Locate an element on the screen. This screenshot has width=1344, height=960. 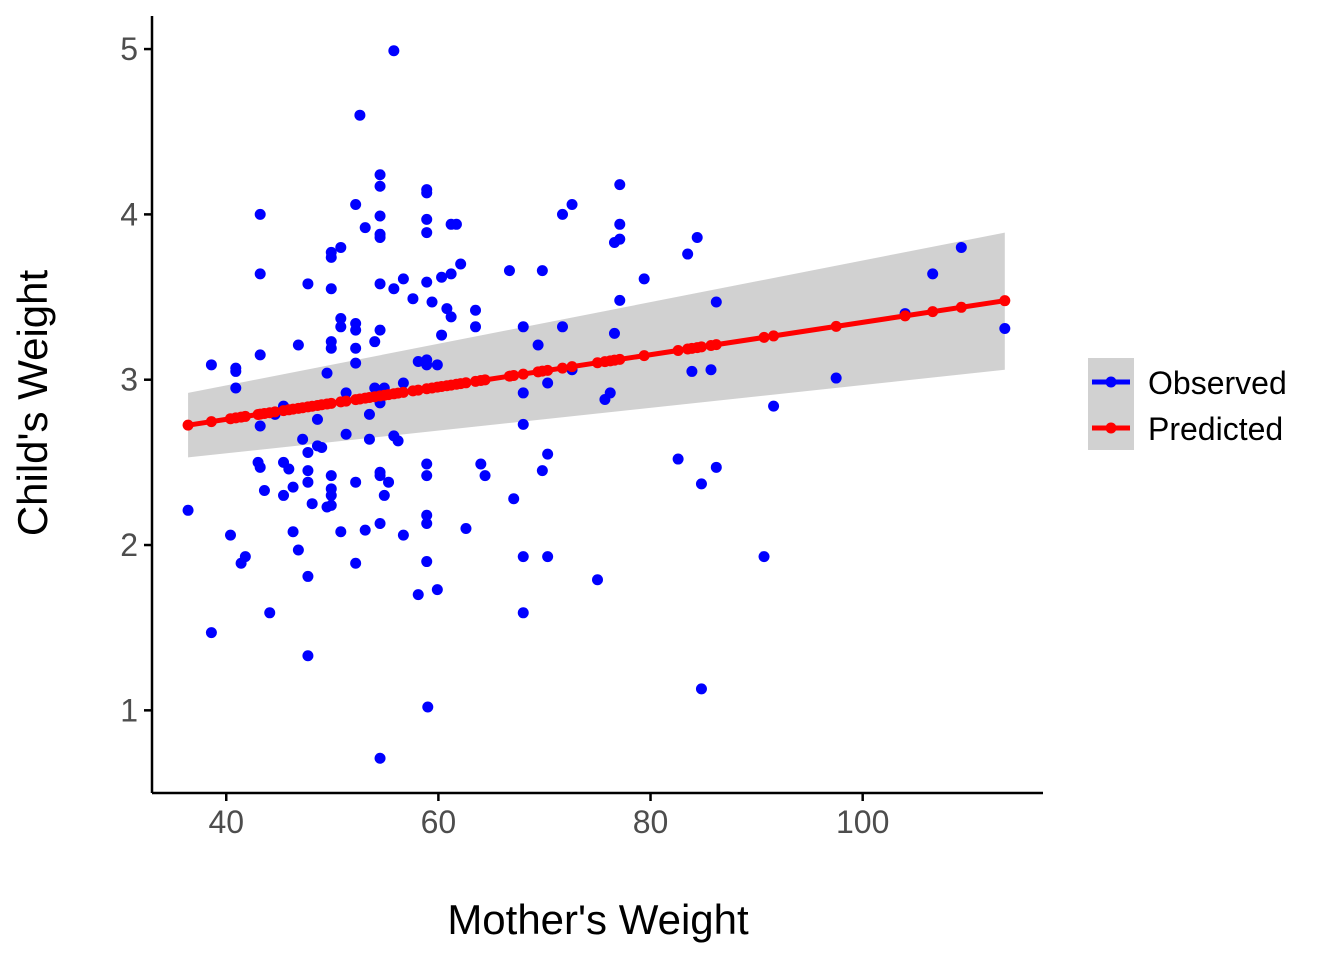
y-tick-label: 5 is located at coordinates (129, 49).